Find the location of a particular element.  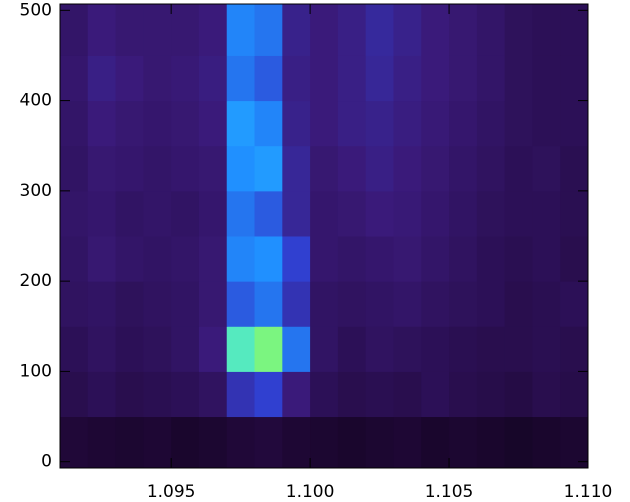

y-tick-label: 0 is located at coordinates (46, 462).